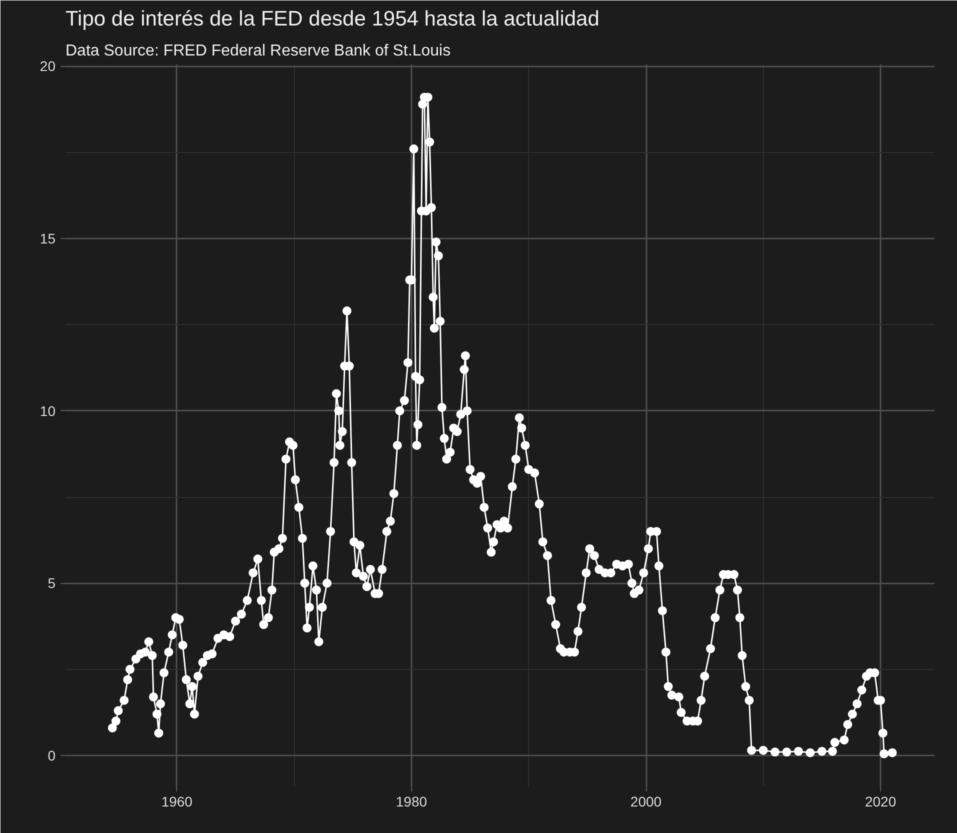 This screenshot has width=957, height=833. Describe the element at coordinates (412, 802) in the screenshot. I see `x-tick-label: 1980` at that location.